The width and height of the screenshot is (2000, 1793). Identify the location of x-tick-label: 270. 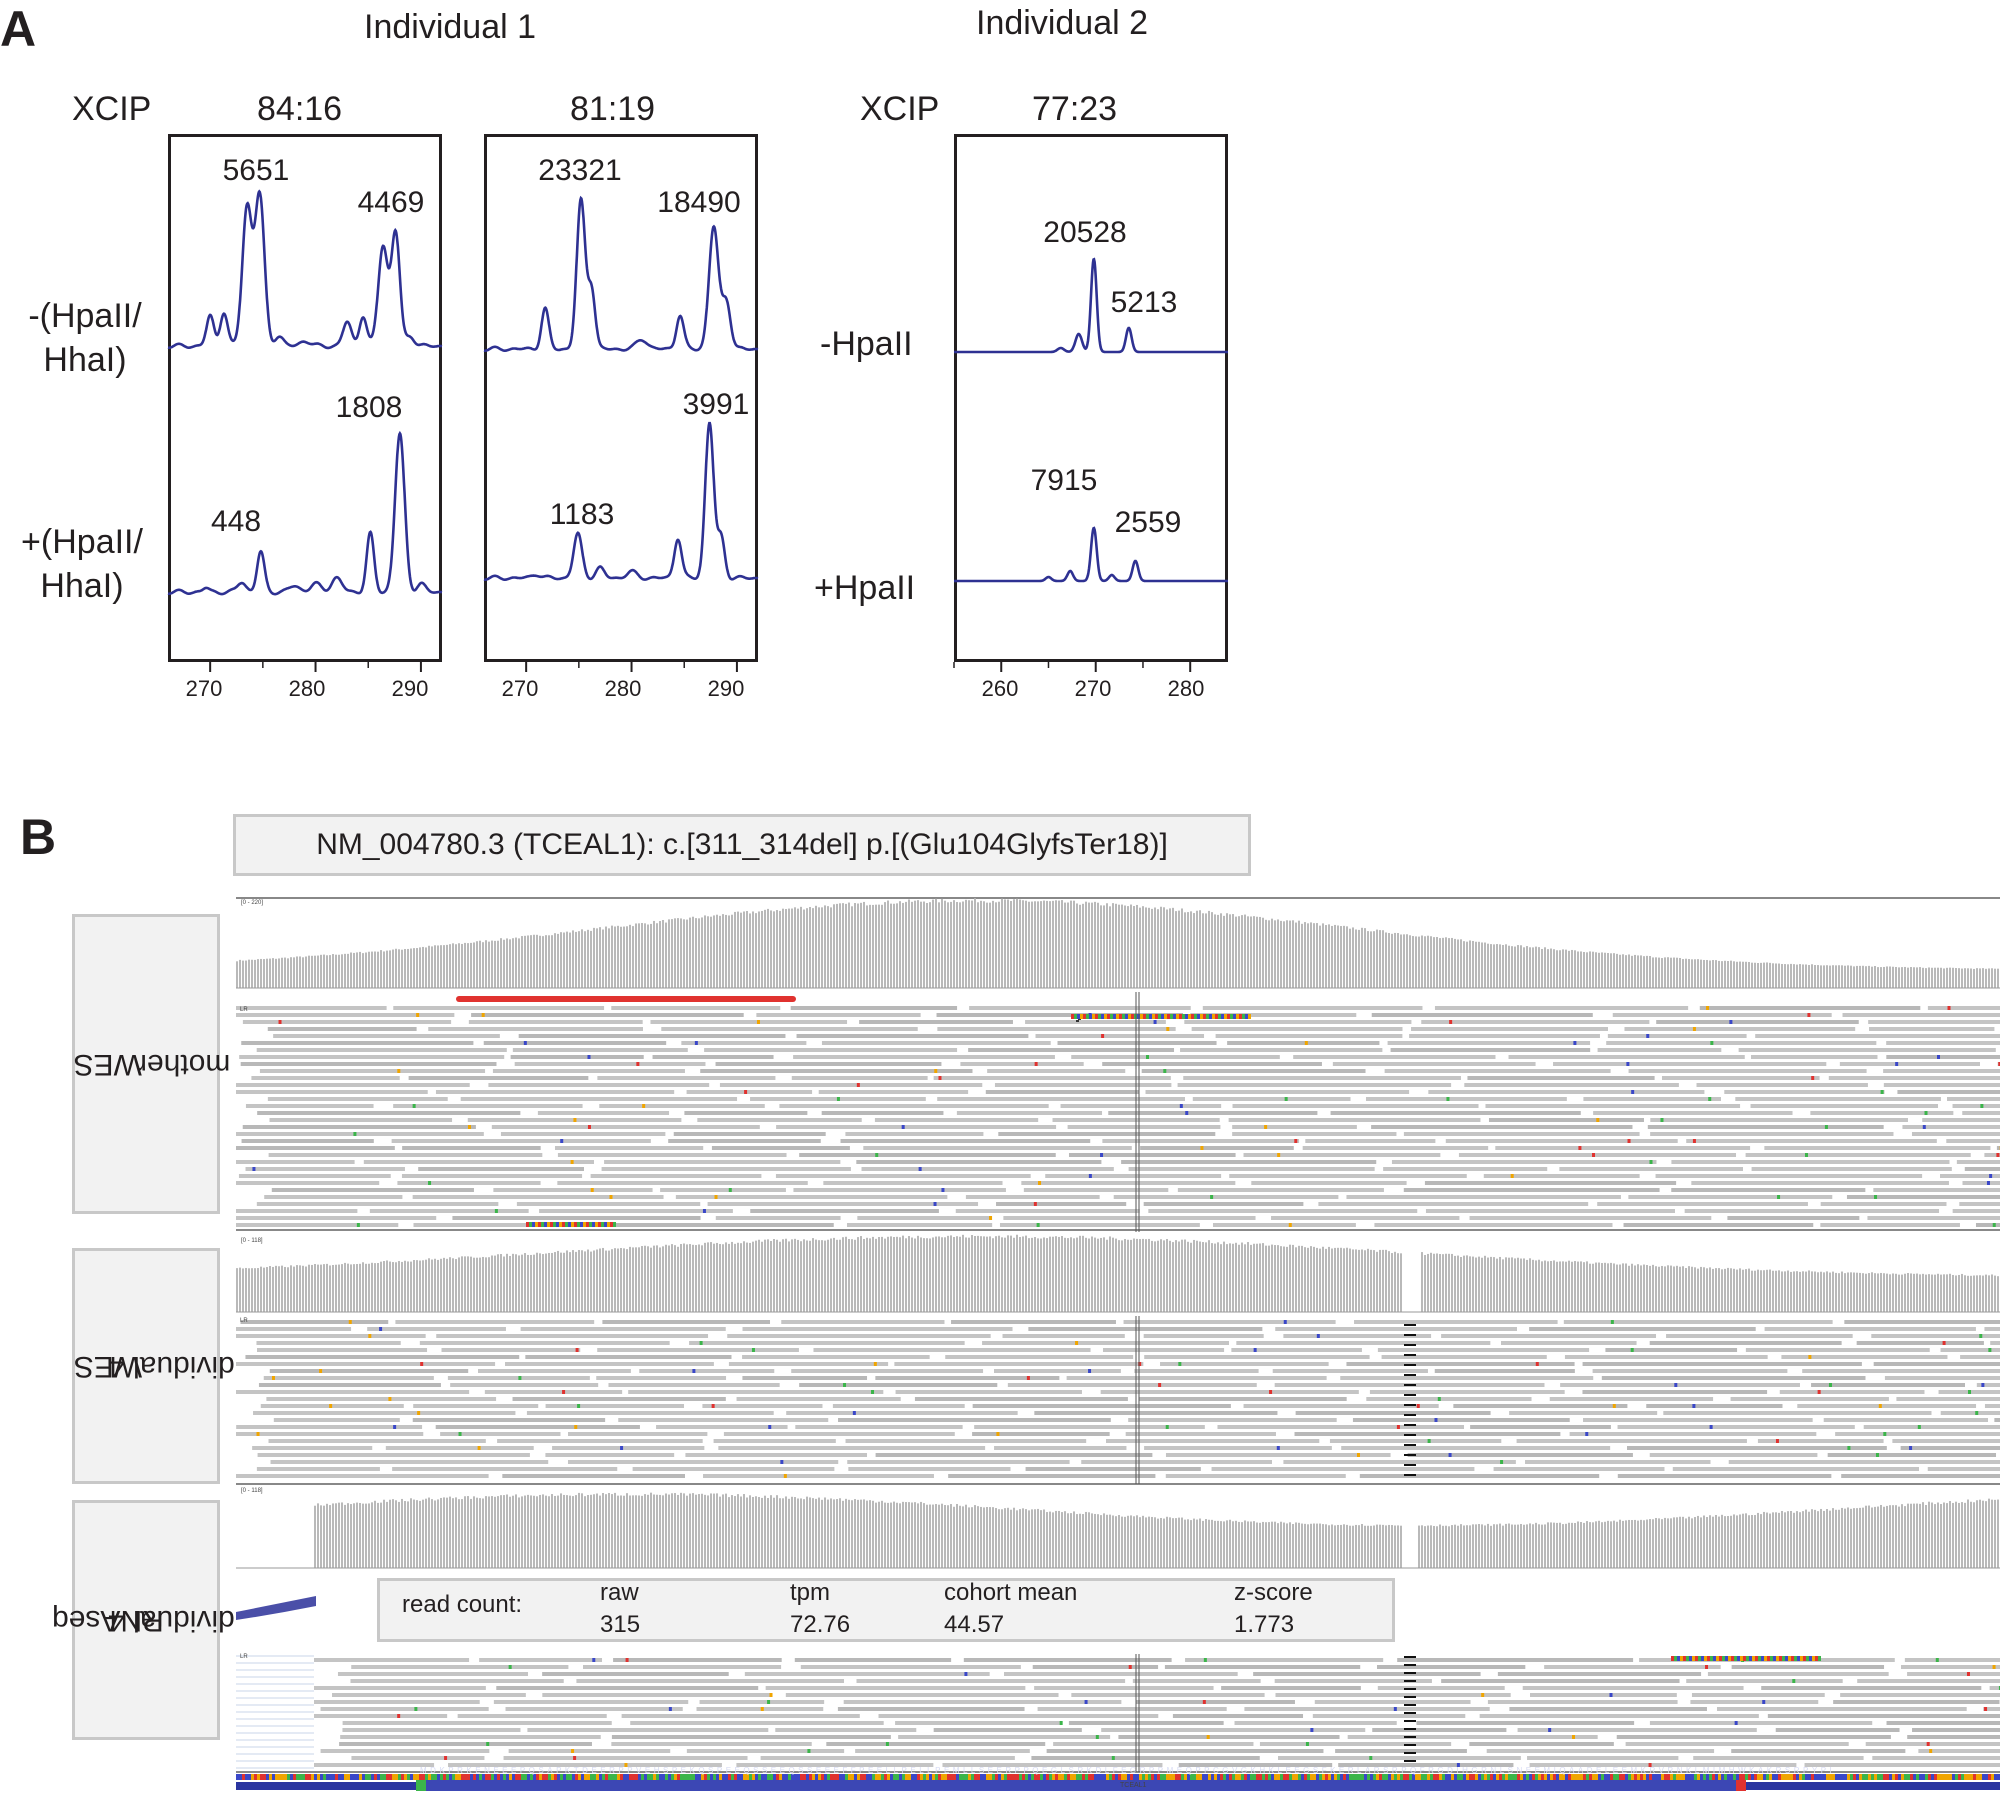
(520, 688).